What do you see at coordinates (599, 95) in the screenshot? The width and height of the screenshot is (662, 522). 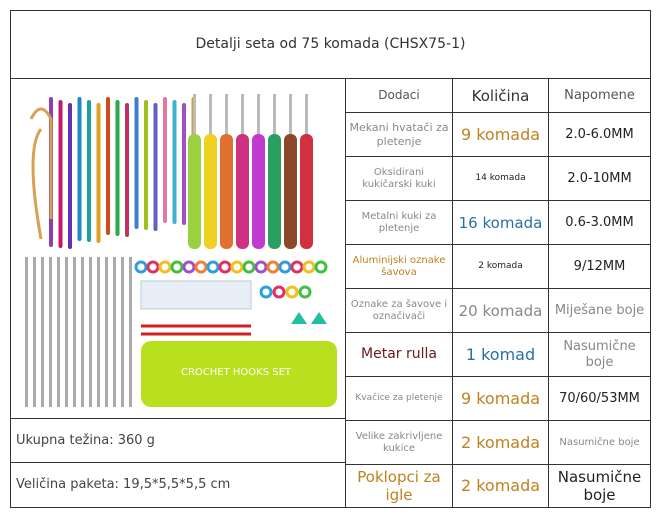 I see `header-cell: Napomene` at bounding box center [599, 95].